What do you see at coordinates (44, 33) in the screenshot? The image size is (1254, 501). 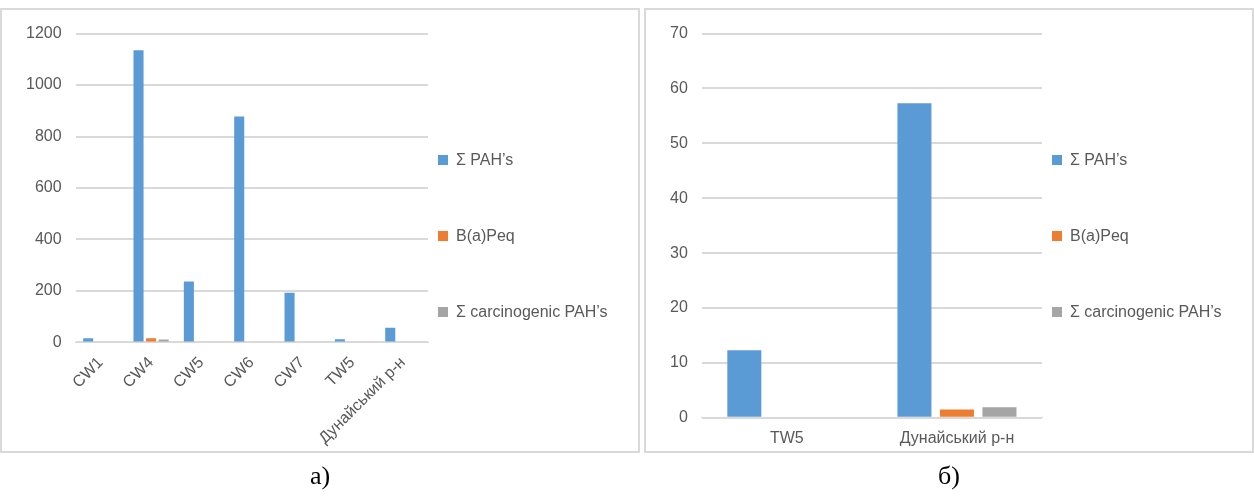 I see `y-tick-label: 1200` at bounding box center [44, 33].